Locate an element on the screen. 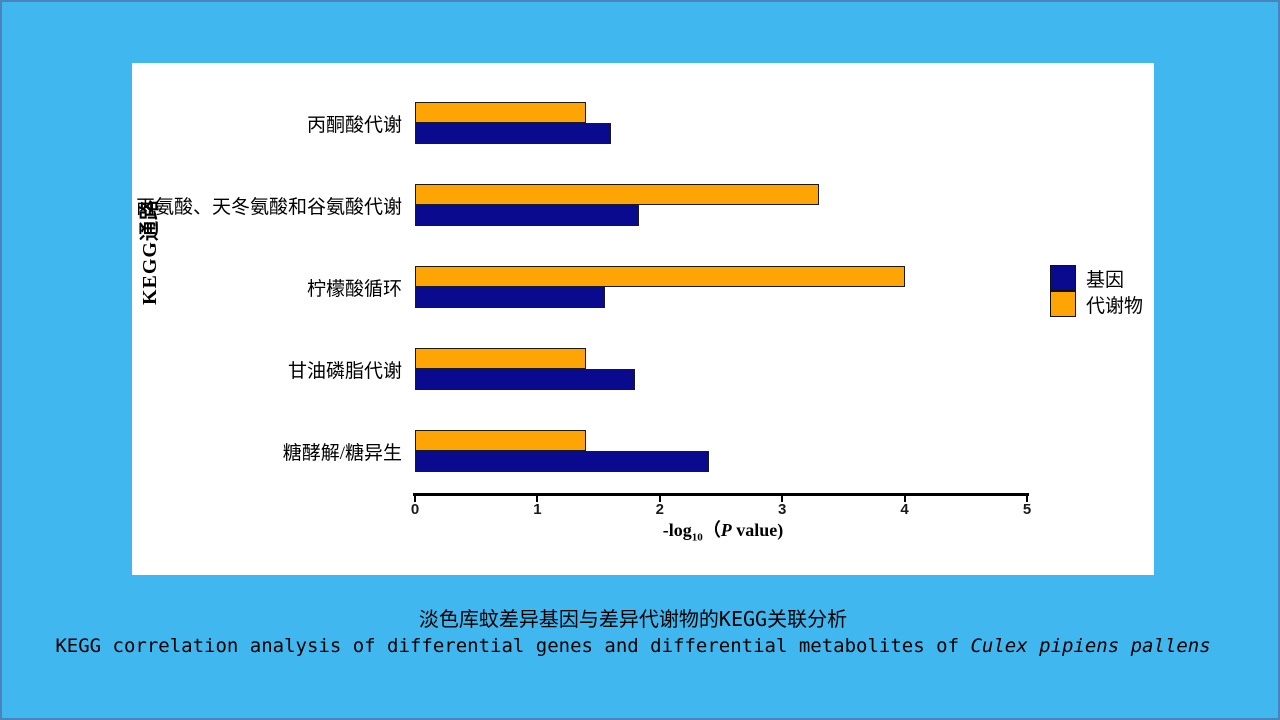 Image resolution: width=1280 pixels, height=720 pixels. x-axis-title-rest: value) is located at coordinates (757, 530).